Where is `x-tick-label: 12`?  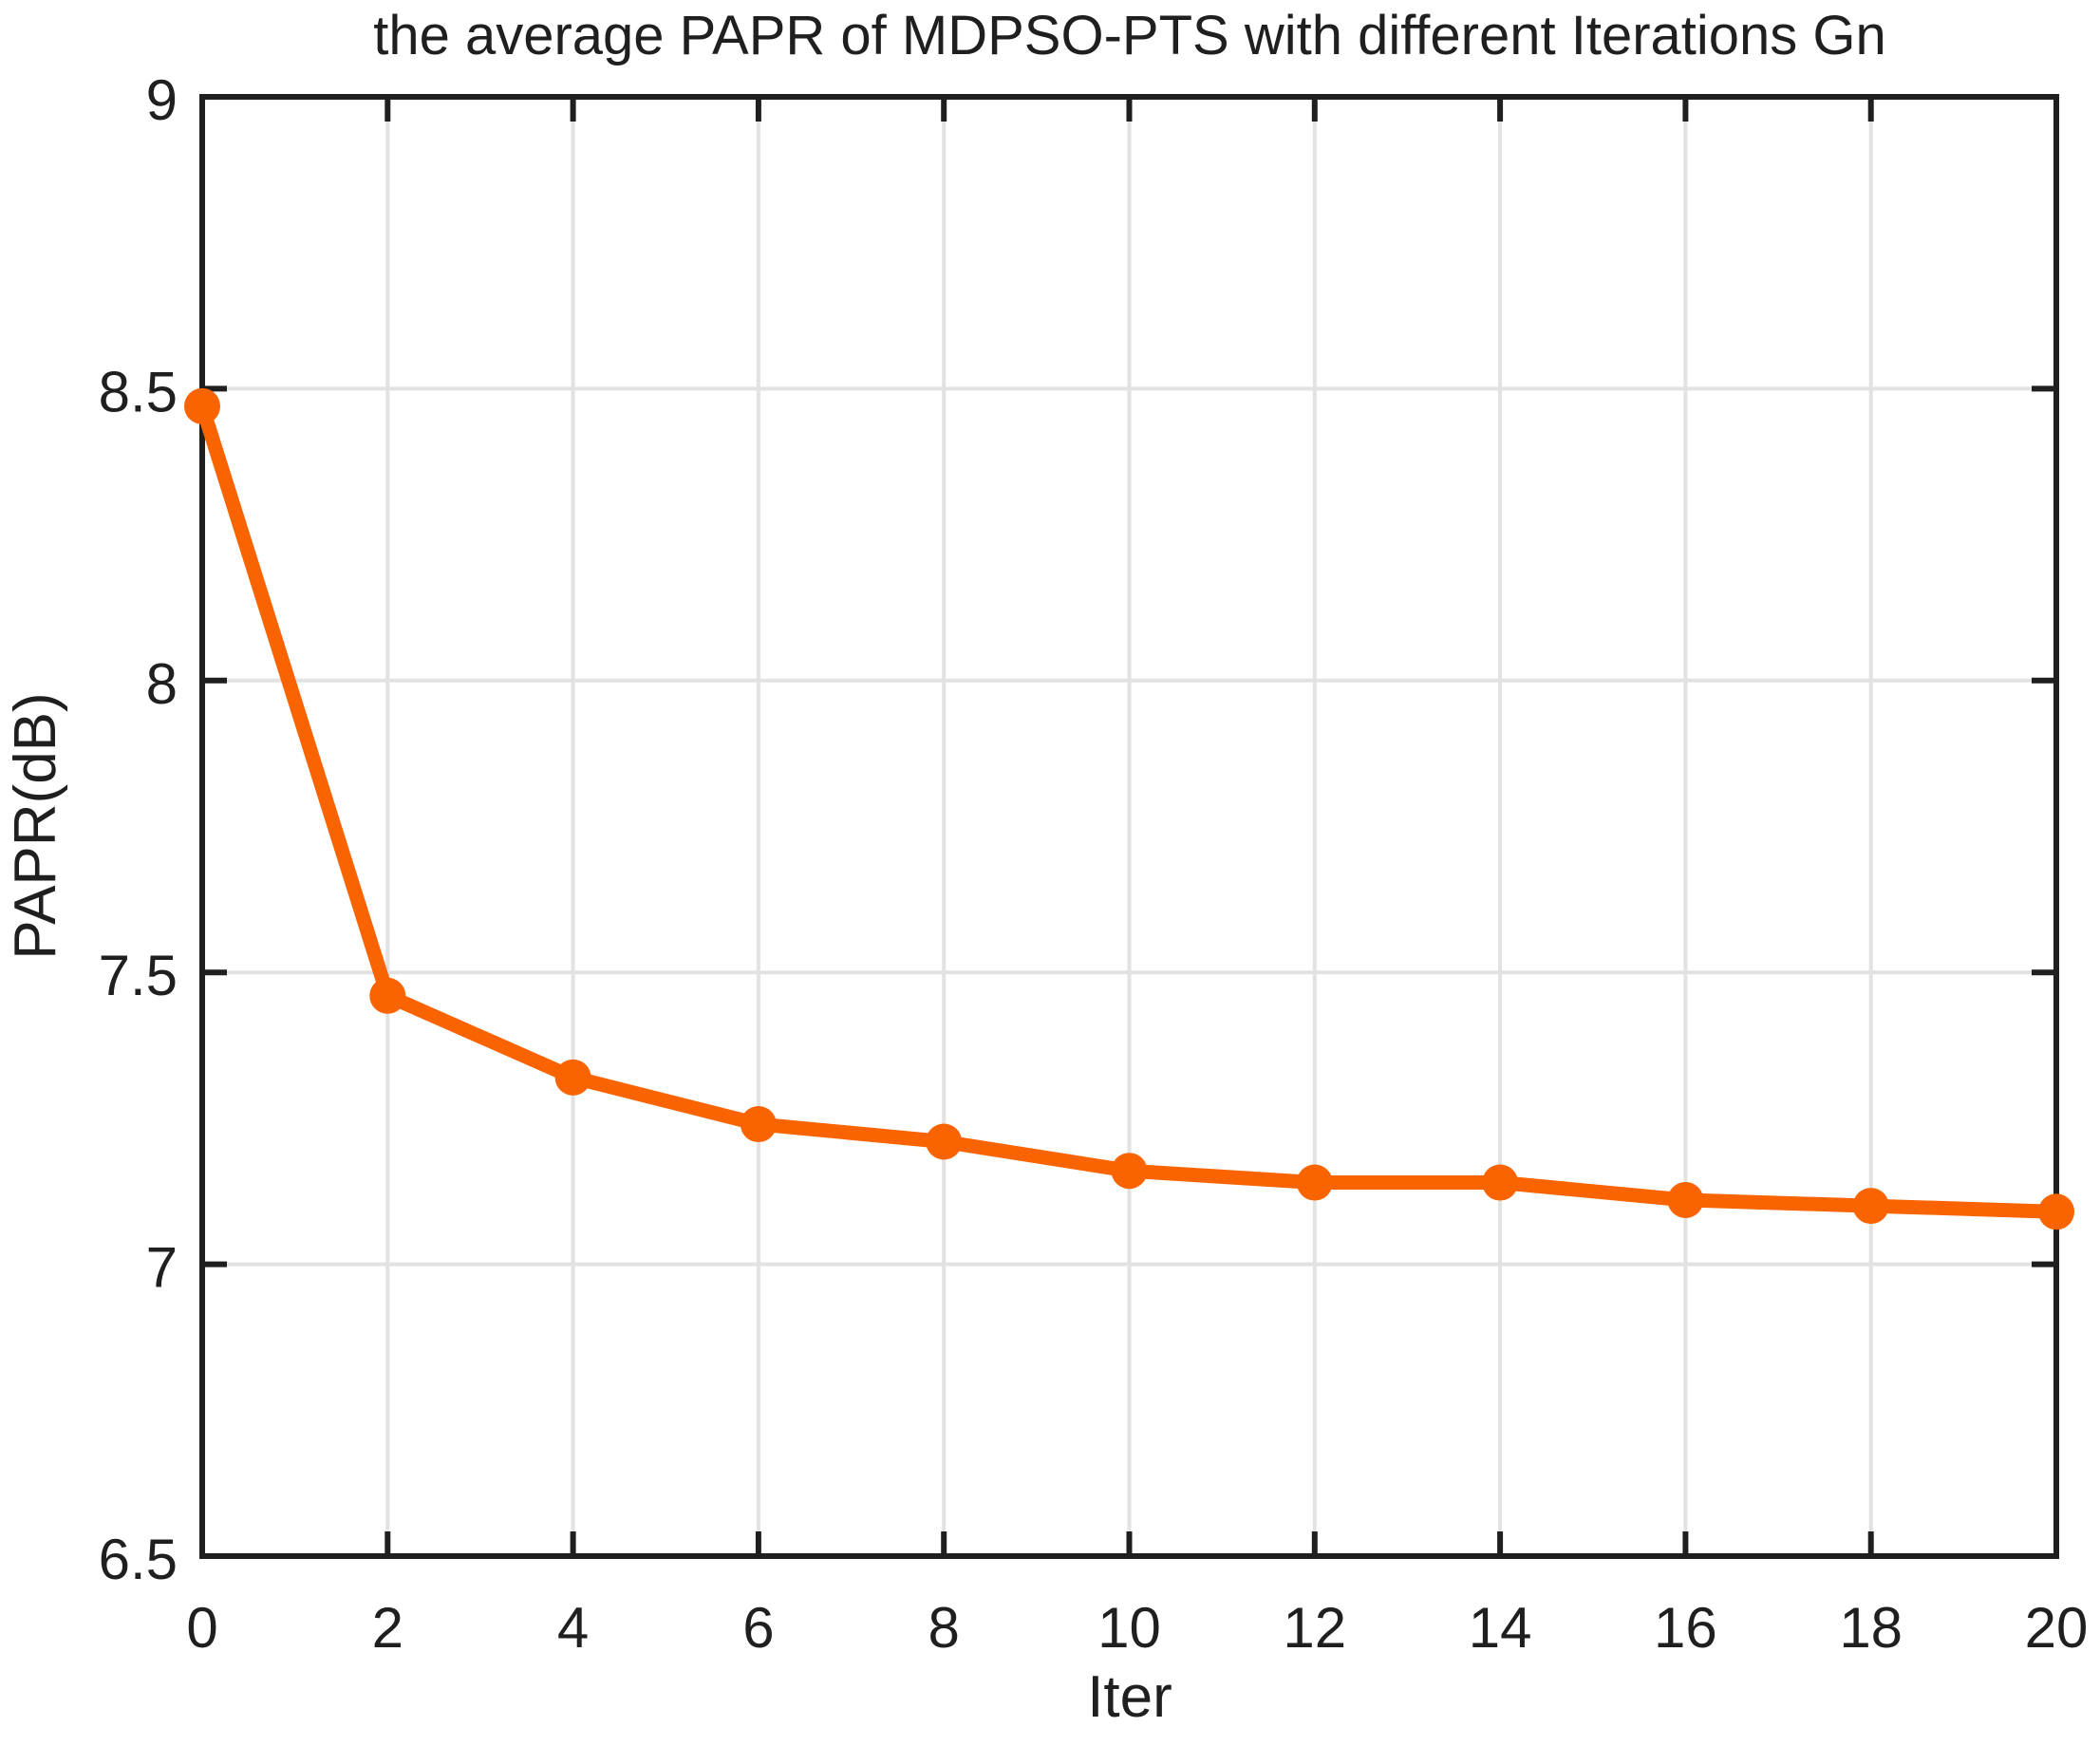
x-tick-label: 12 is located at coordinates (1314, 1628).